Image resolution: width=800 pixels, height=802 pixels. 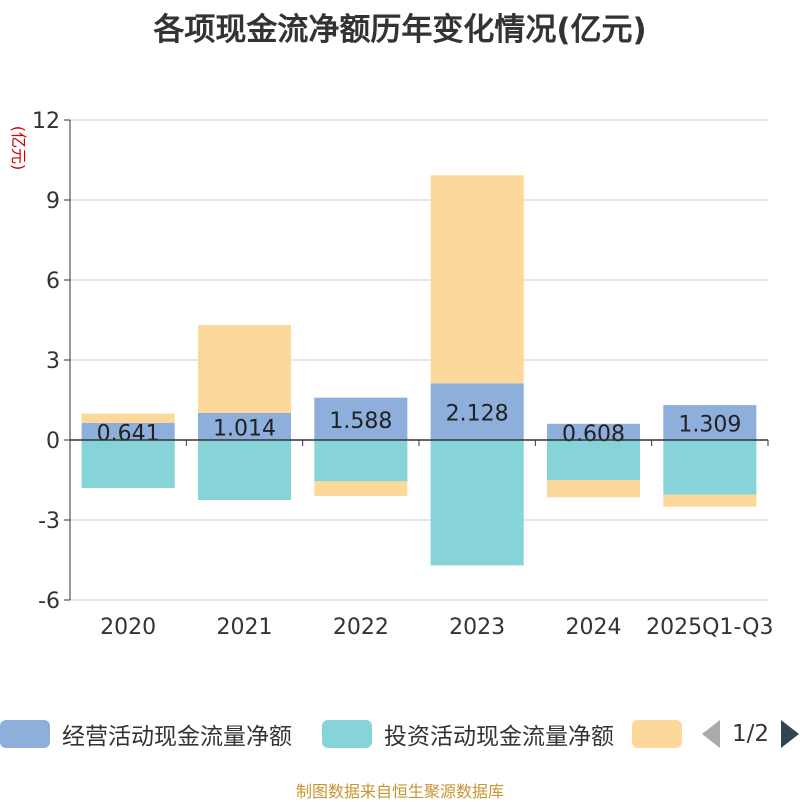 What do you see at coordinates (594, 627) in the screenshot?
I see `x-tick-label: 2024` at bounding box center [594, 627].